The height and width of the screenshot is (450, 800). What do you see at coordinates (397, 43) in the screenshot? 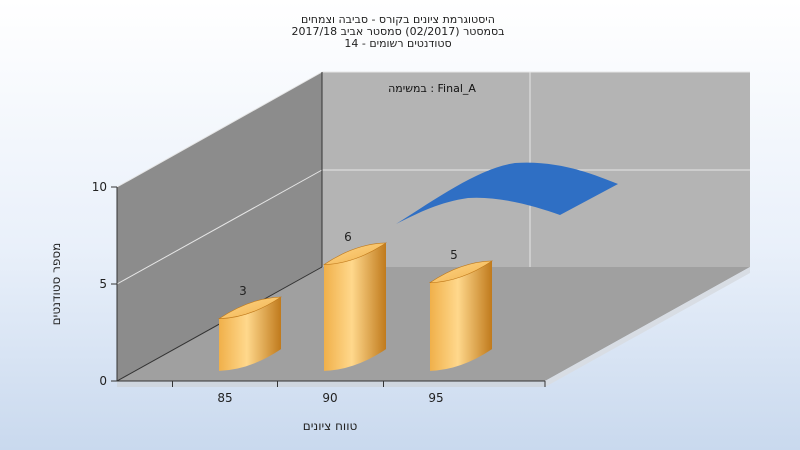
I see `chart-title-line-3: סטודנטים רשומים - 14` at bounding box center [397, 43].